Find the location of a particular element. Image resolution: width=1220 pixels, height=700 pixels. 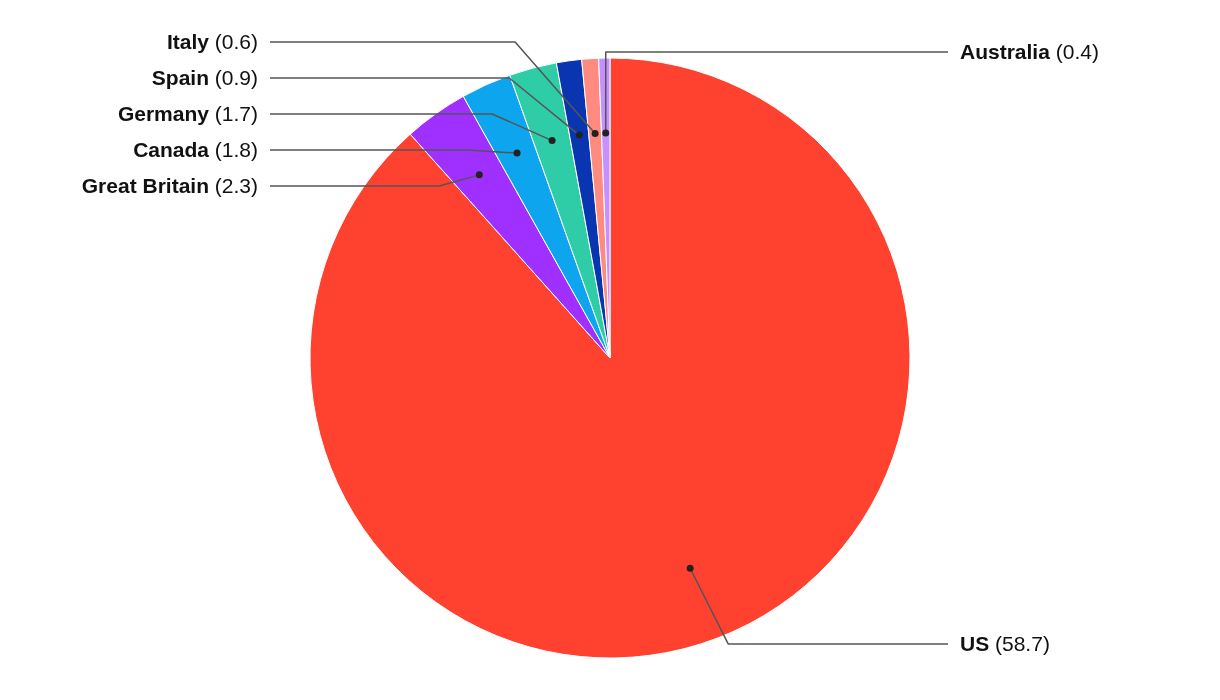

slice-label: Spain is located at coordinates (180, 78).